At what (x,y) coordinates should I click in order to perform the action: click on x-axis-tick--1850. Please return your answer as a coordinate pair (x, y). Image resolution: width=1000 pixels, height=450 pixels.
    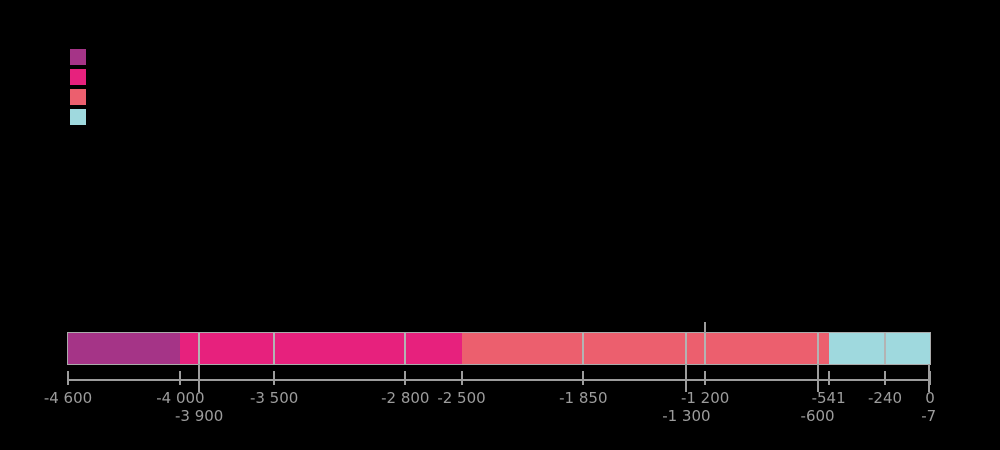
    Looking at the image, I should click on (583, 378).